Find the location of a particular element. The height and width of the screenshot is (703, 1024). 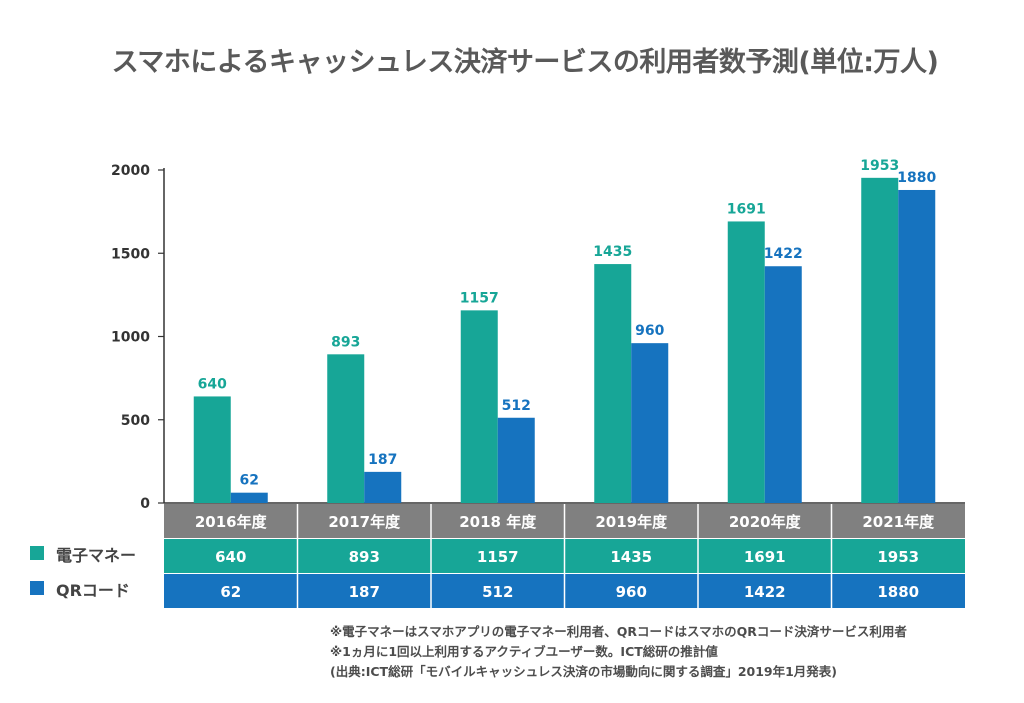

category-label: 2020年度 is located at coordinates (765, 522).